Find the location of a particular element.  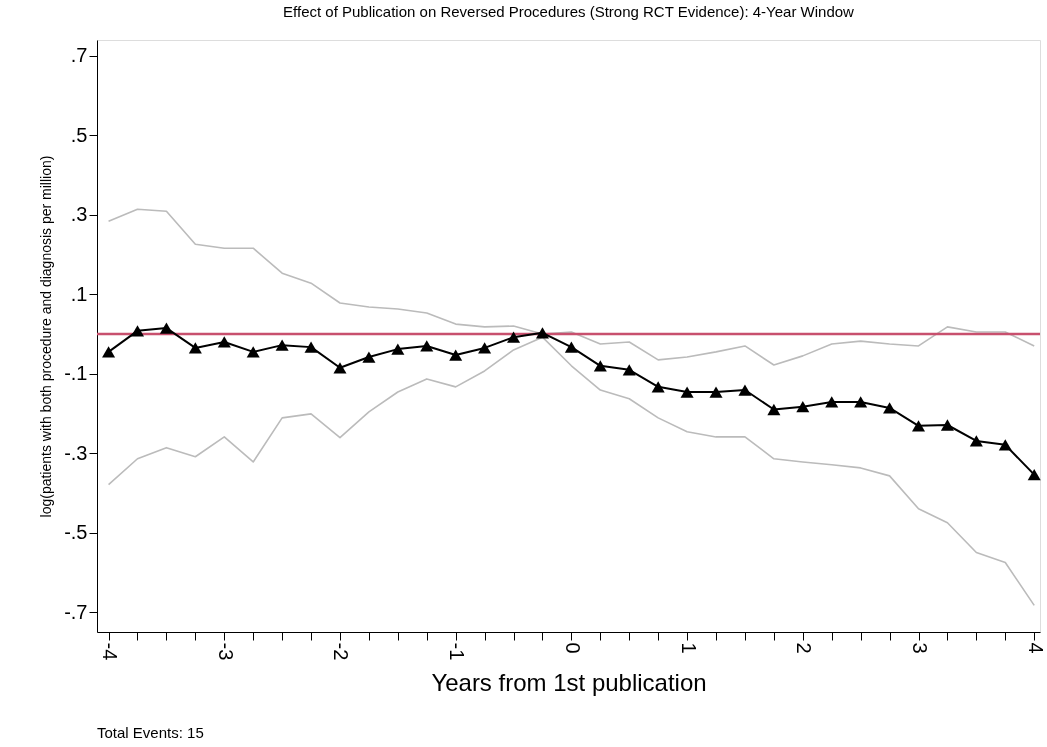

x-tick-label: 3 is located at coordinates (920, 648).